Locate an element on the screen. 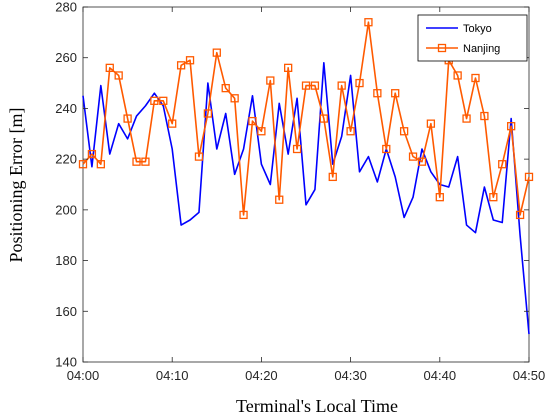 This screenshot has height=418, width=550. legend-box is located at coordinates (472, 38).